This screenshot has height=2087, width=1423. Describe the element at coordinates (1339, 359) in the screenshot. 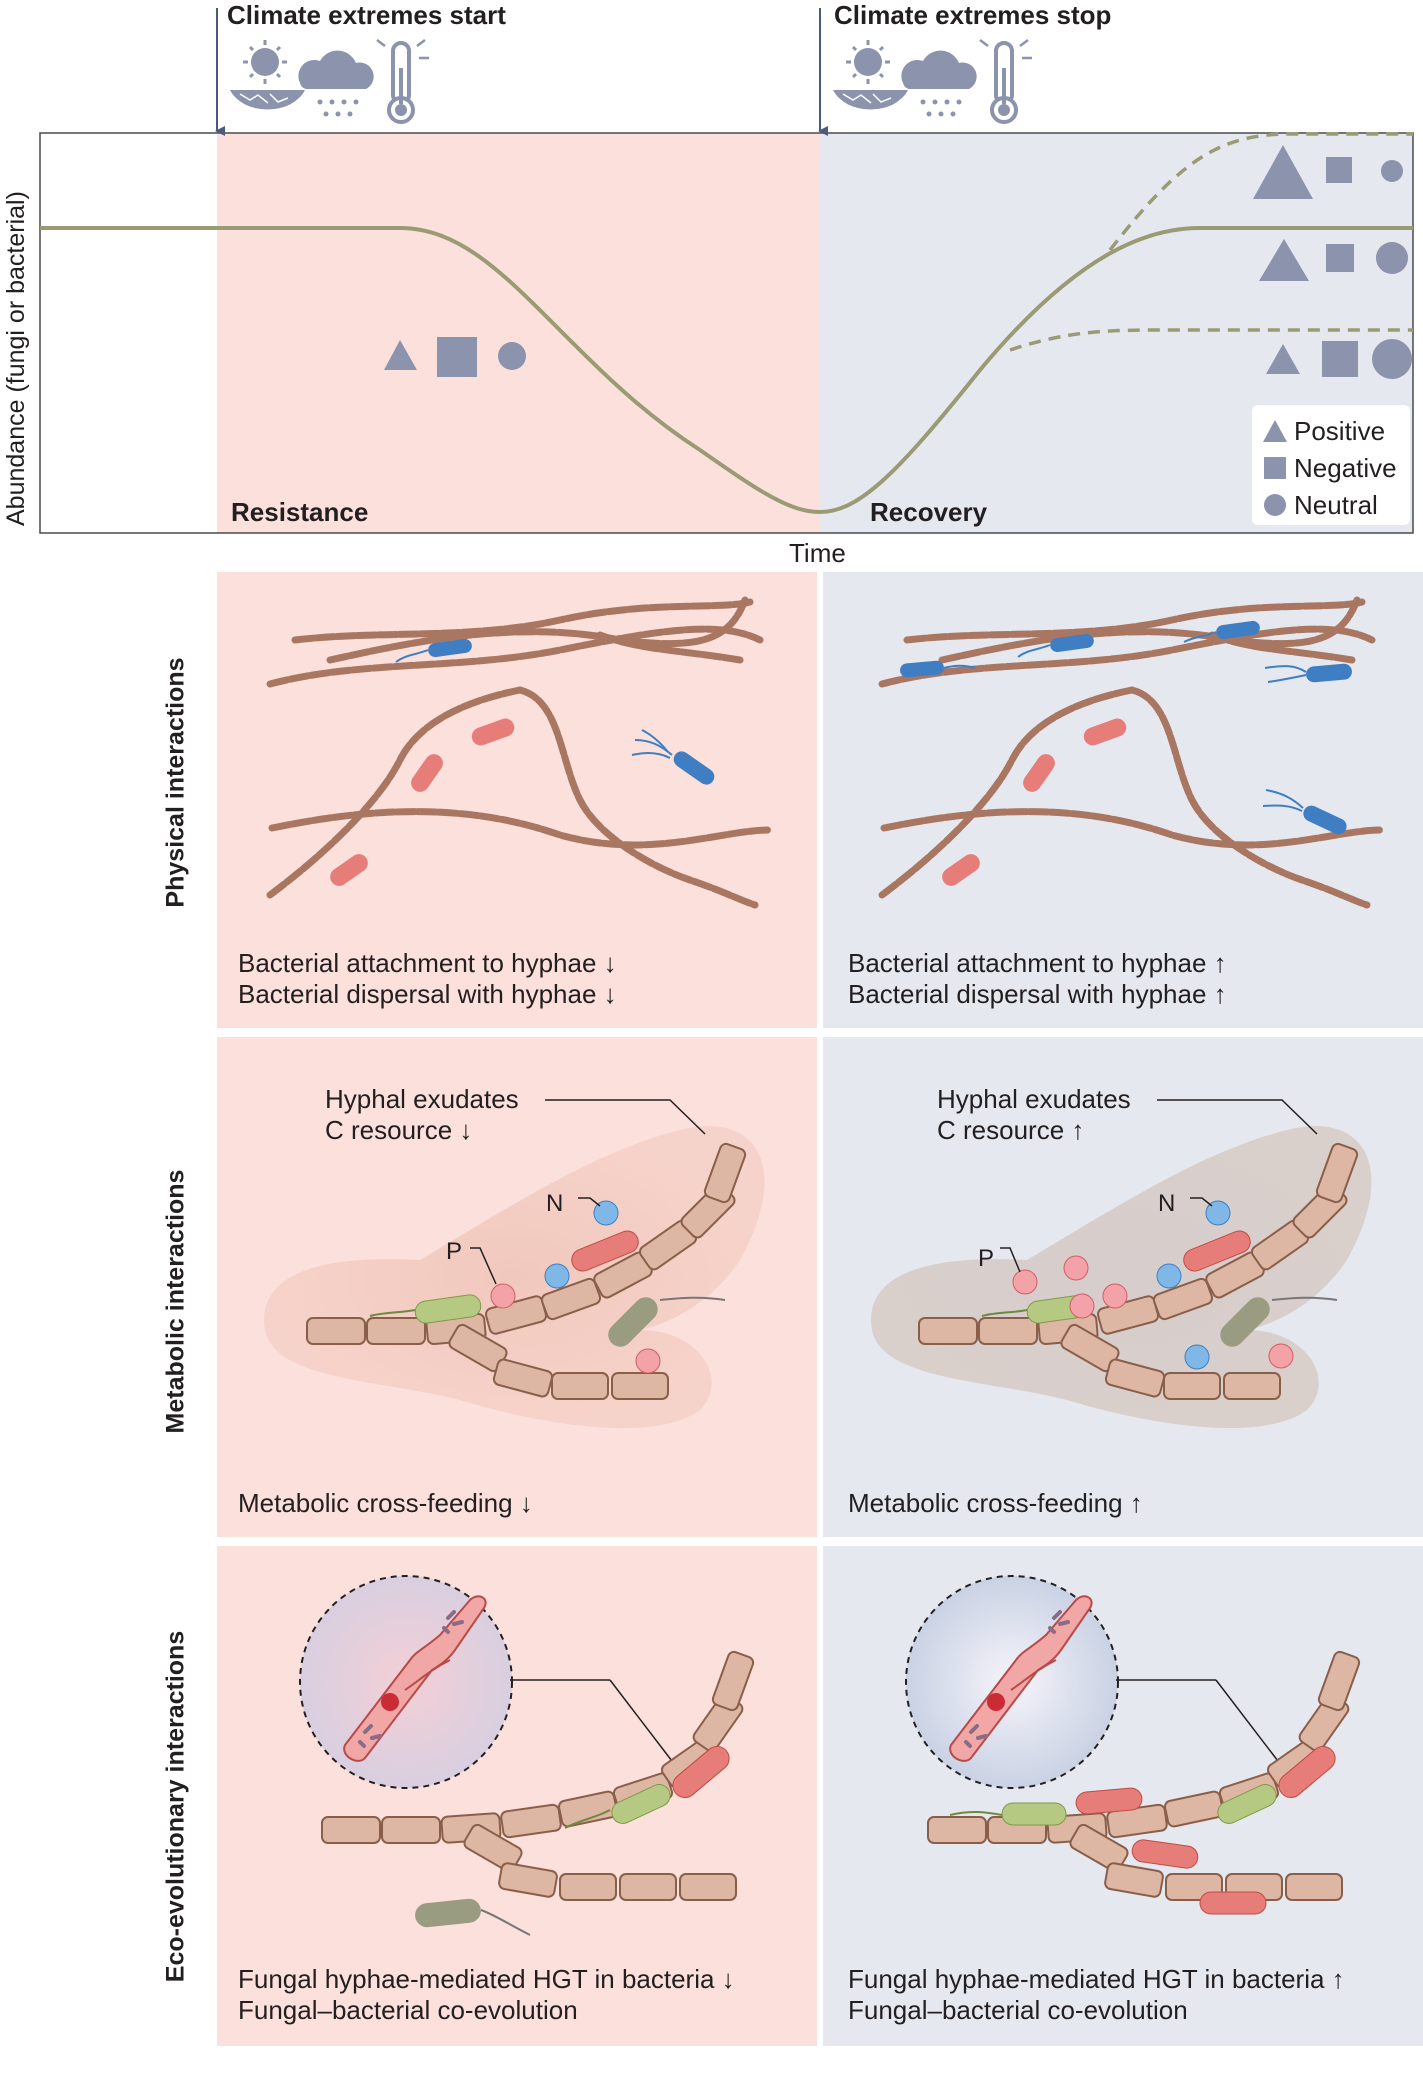

I see `recovery-shapes-low` at that location.